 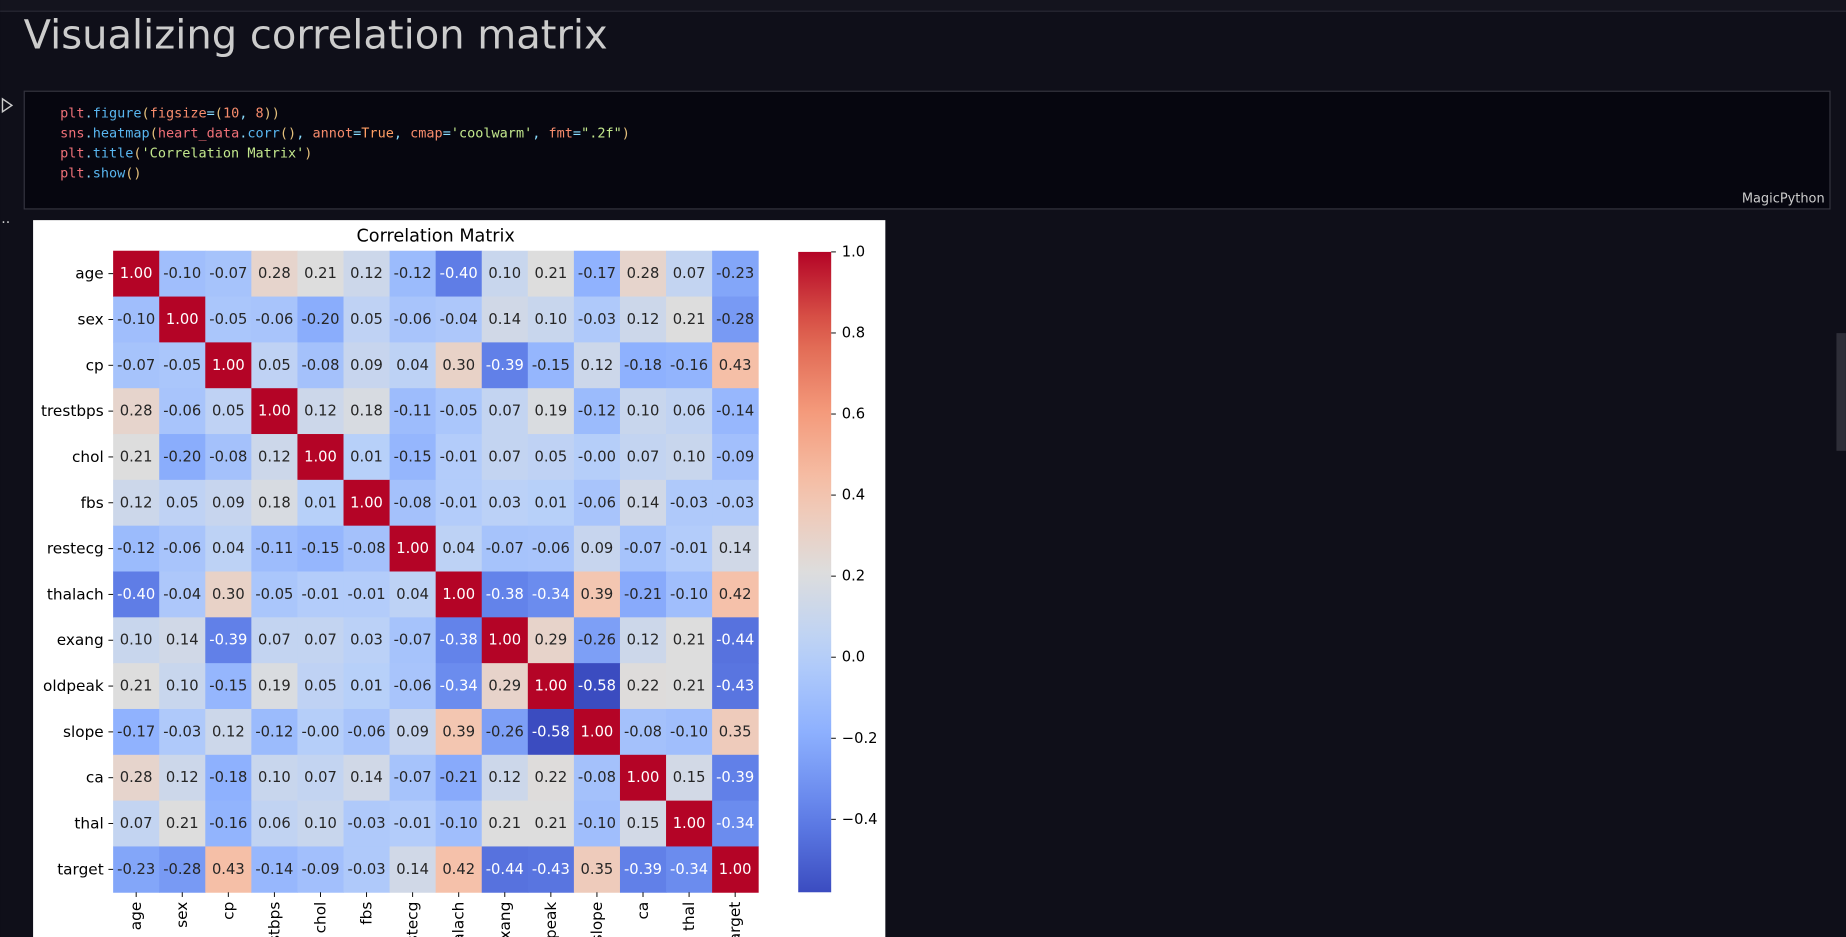 I want to click on cell-label: 0.12, so click(x=228, y=731).